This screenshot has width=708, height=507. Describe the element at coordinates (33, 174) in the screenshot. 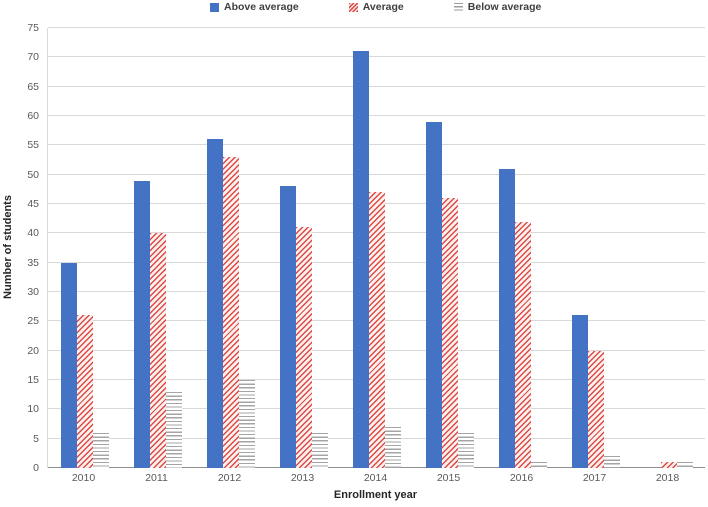

I see `y-tick-label: 50` at that location.